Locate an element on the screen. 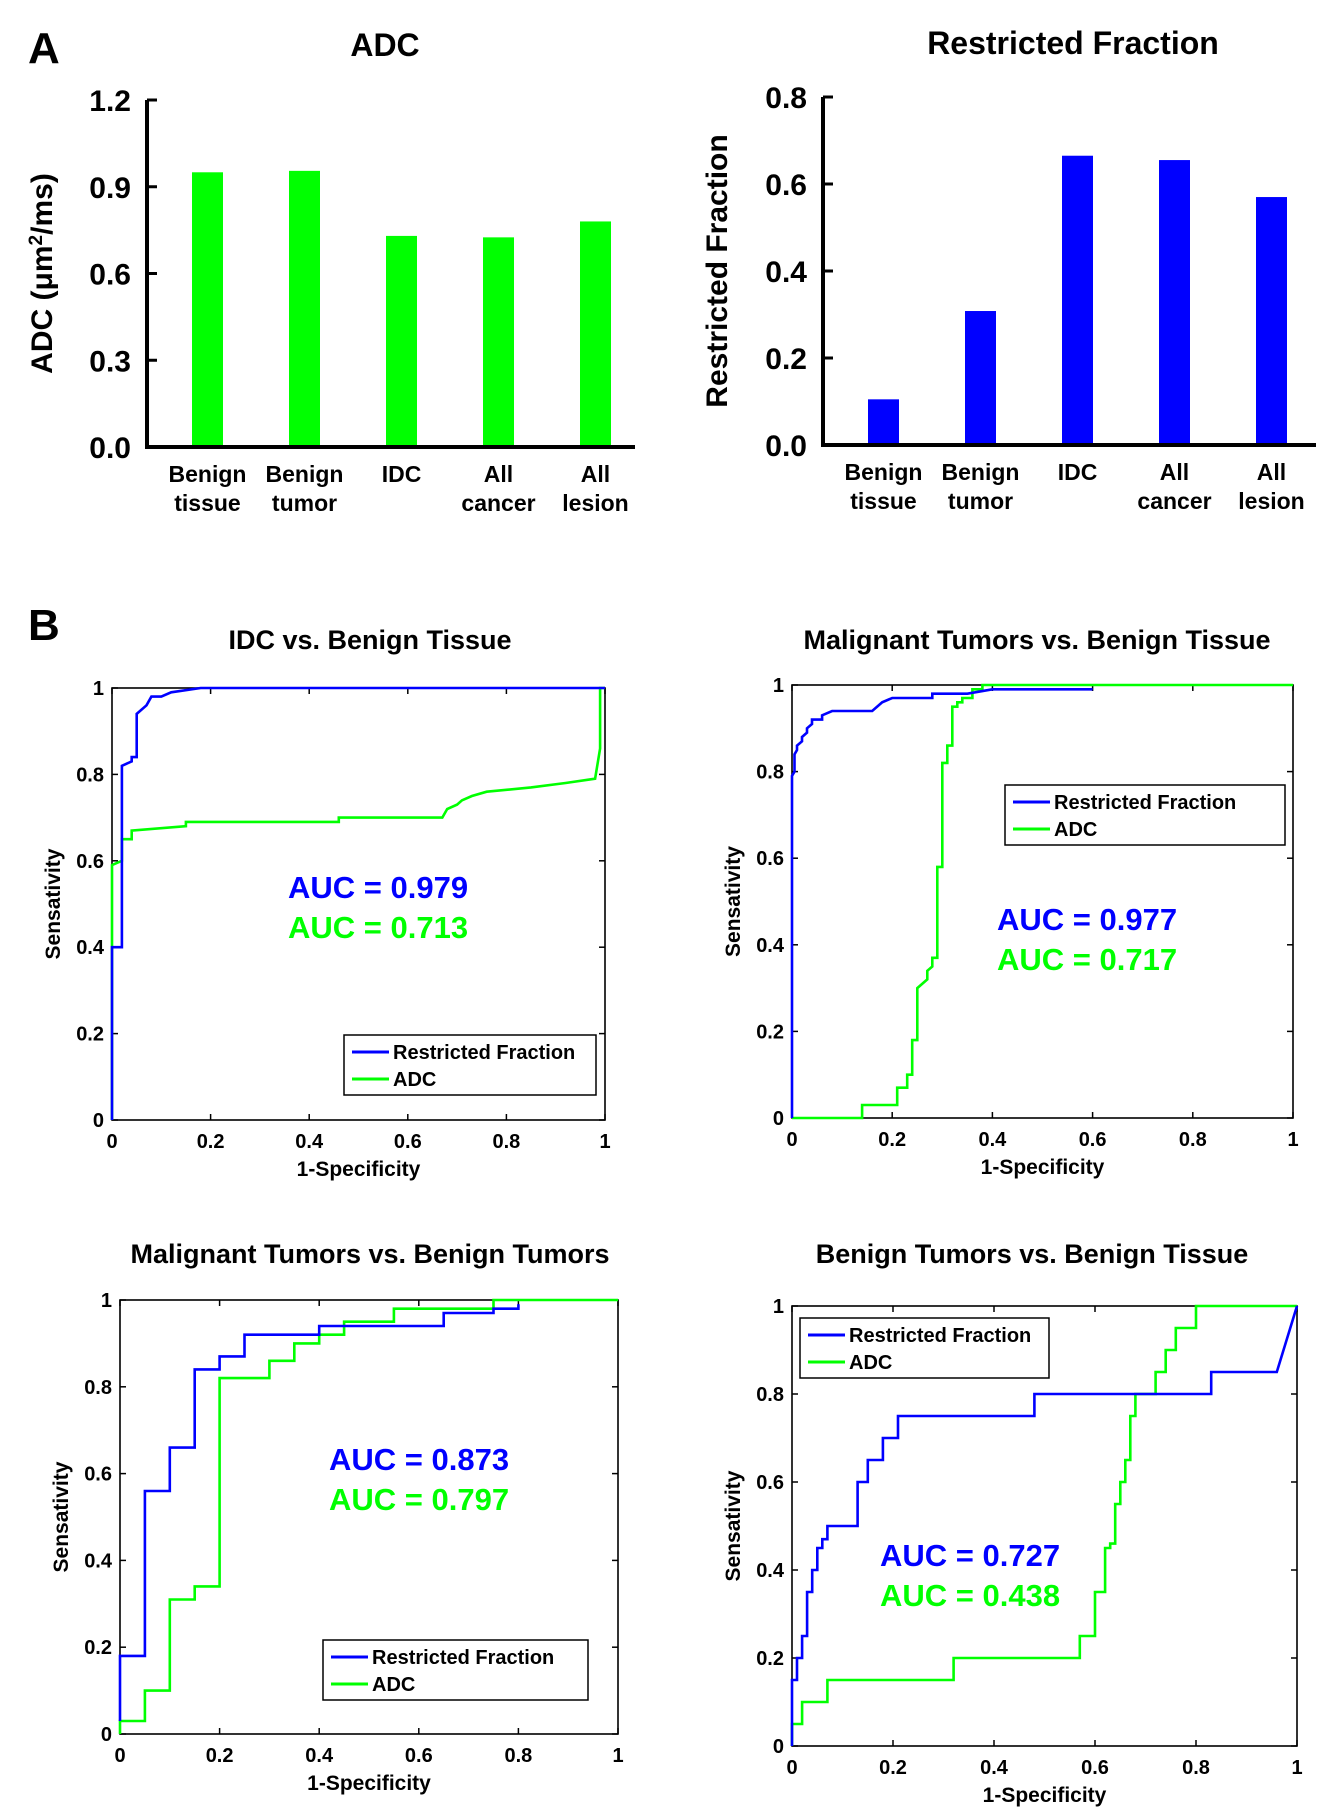  y-tick-label: 0.3 is located at coordinates (110, 361).